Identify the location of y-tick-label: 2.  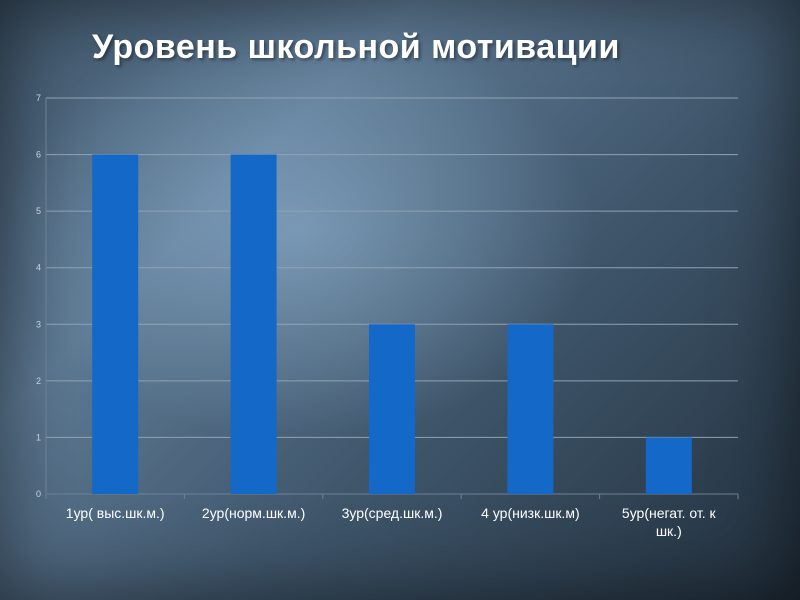
(38, 381).